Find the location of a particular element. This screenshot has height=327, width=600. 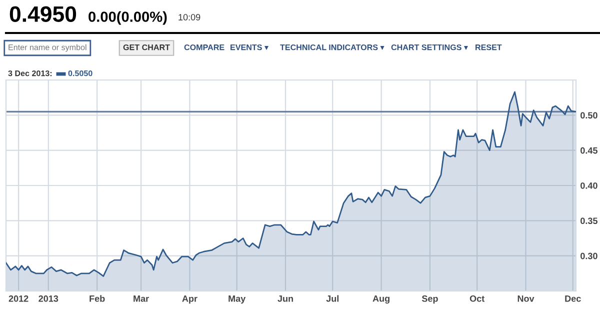

x-tick-label: Mar is located at coordinates (141, 299).